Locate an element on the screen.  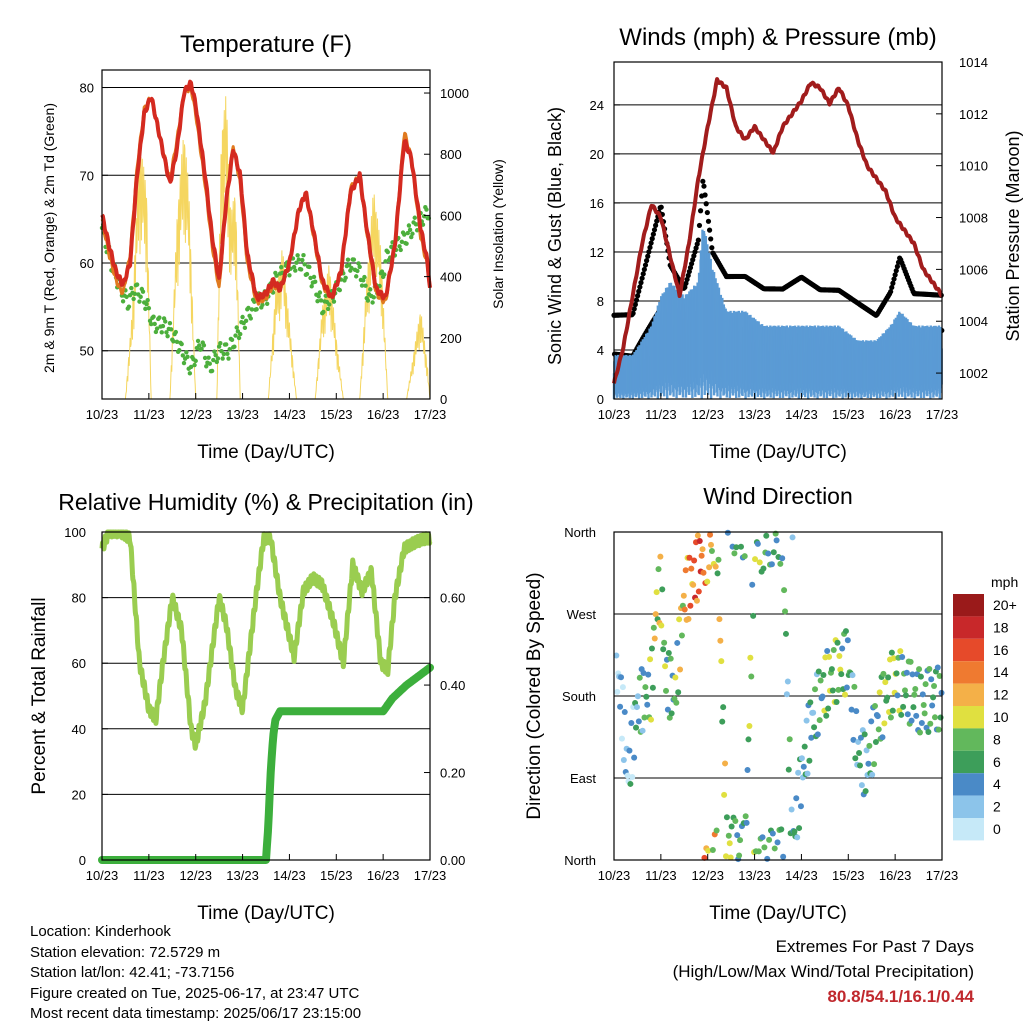
y-right-tick-label: 1000 is located at coordinates (454, 93).